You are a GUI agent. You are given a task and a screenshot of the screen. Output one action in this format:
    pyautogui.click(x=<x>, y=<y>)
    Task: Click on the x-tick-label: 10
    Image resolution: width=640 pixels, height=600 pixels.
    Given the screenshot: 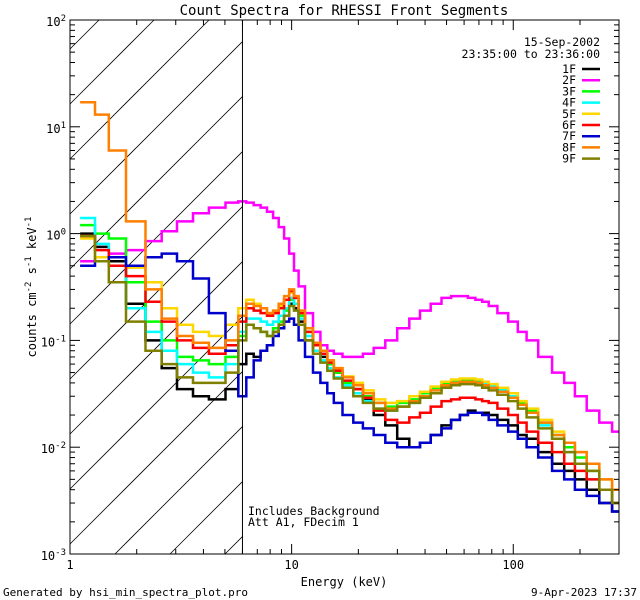 What is the action you would take?
    pyautogui.click(x=291, y=565)
    